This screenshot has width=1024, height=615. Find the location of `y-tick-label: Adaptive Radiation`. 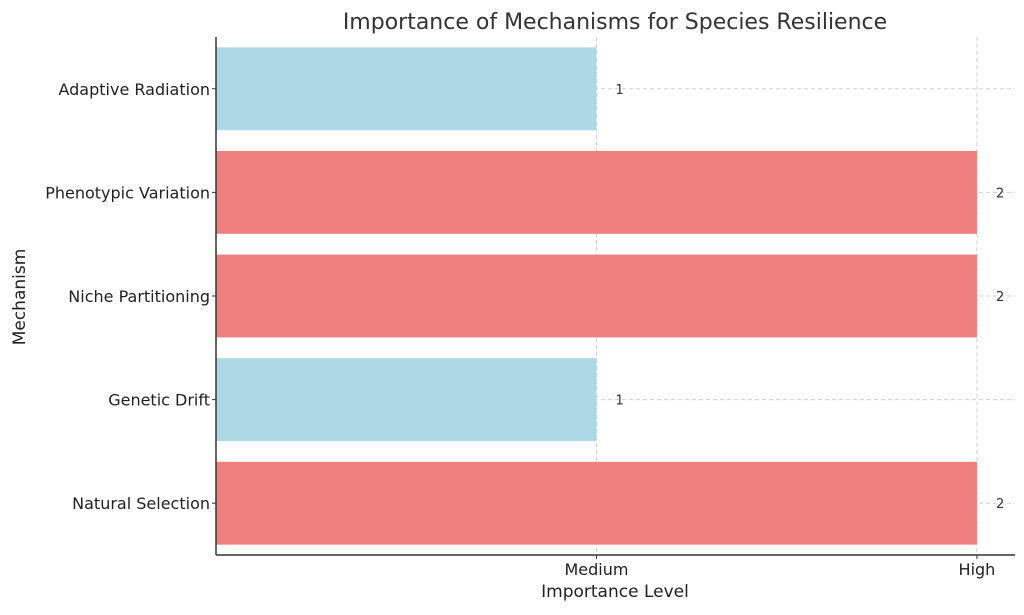

y-tick-label: Adaptive Radiation is located at coordinates (134, 89).